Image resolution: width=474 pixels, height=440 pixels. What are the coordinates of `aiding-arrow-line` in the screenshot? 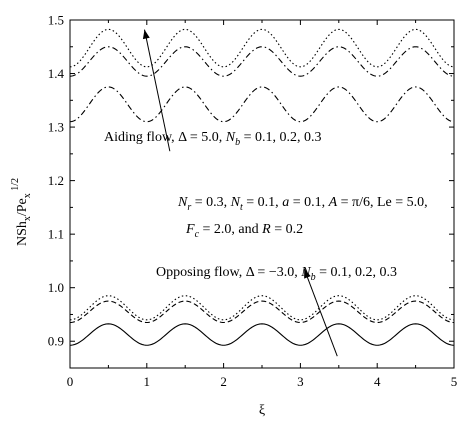 It's located at (157, 90).